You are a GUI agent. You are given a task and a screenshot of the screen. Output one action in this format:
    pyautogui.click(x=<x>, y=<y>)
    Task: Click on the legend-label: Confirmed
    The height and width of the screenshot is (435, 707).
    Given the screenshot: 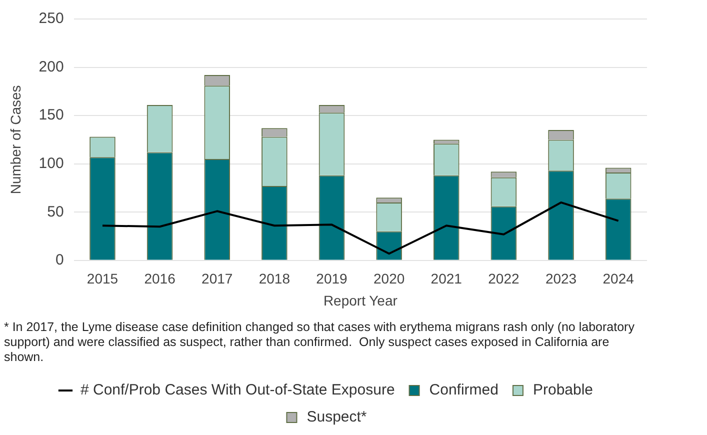 What is the action you would take?
    pyautogui.click(x=463, y=390)
    